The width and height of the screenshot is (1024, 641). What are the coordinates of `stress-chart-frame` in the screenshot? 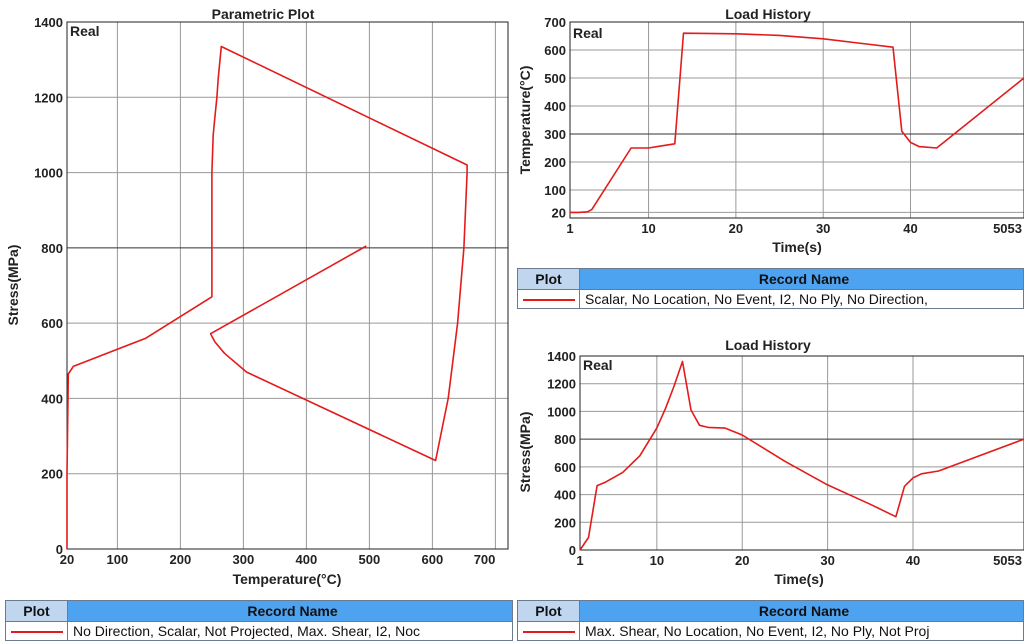 It's located at (801, 453).